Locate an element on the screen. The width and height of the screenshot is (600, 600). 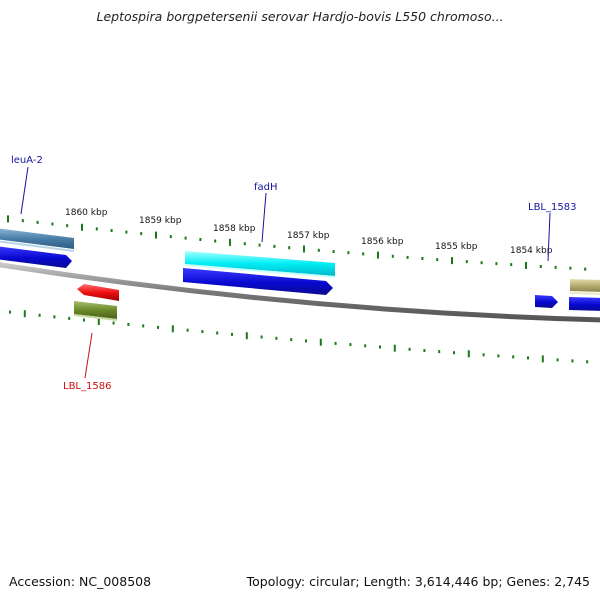
inner-tick-ring is located at coordinates (299, 337).